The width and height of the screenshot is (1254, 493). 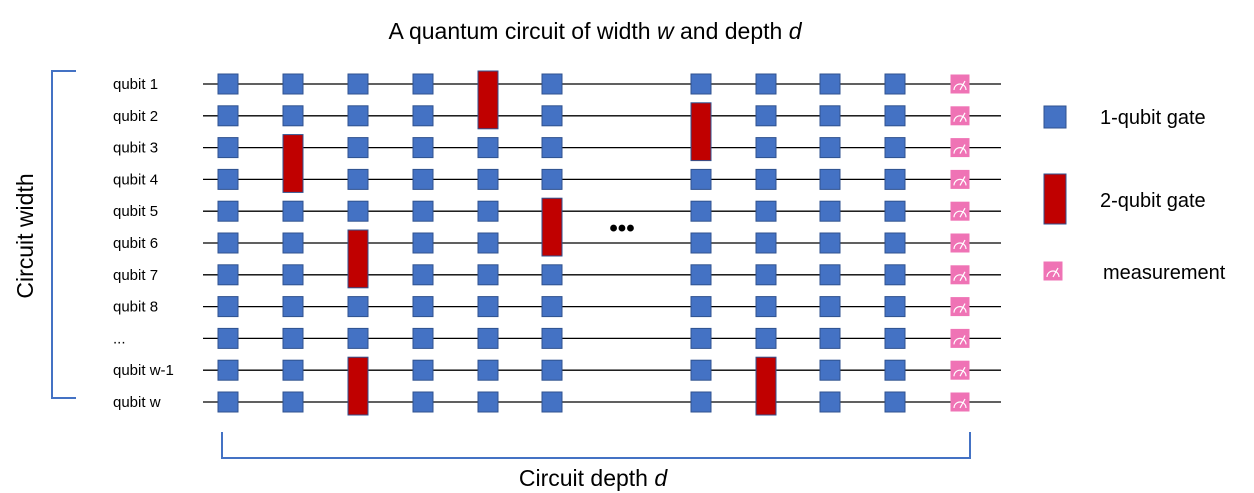 I want to click on legend-one-qubit-swatch, so click(x=1055, y=117).